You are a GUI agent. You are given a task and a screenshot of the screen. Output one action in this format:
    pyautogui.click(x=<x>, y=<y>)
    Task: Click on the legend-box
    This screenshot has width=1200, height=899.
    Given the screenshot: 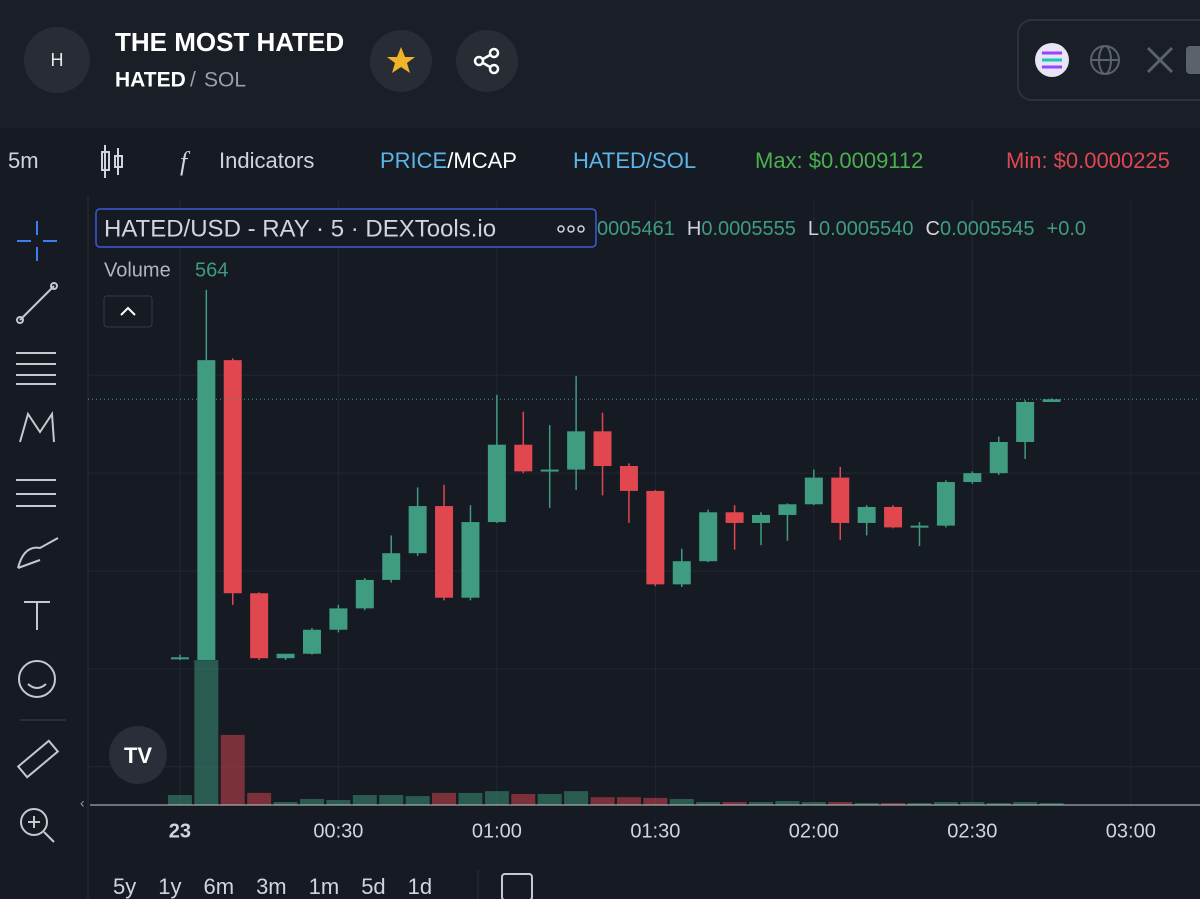 What is the action you would take?
    pyautogui.click(x=346, y=228)
    